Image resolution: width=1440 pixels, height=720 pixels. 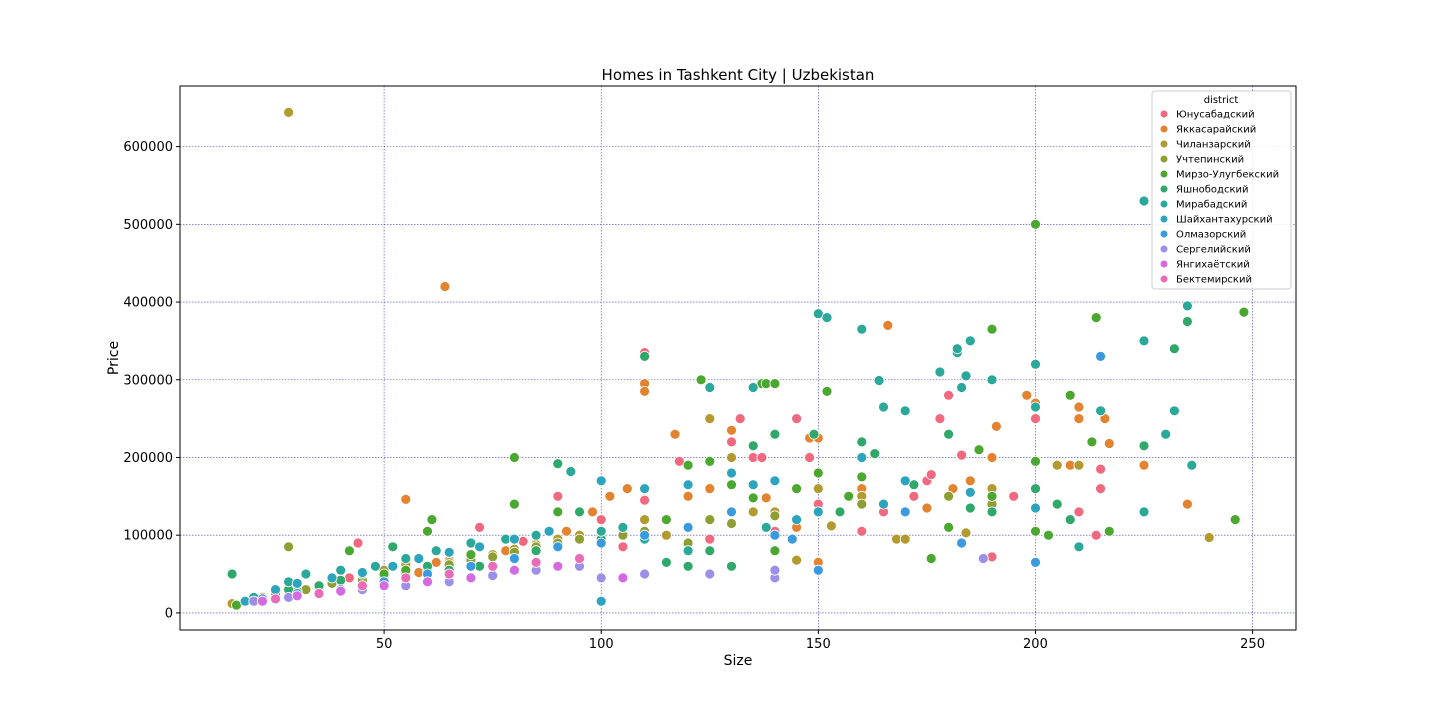 I want to click on legend-frame, so click(x=1221, y=190).